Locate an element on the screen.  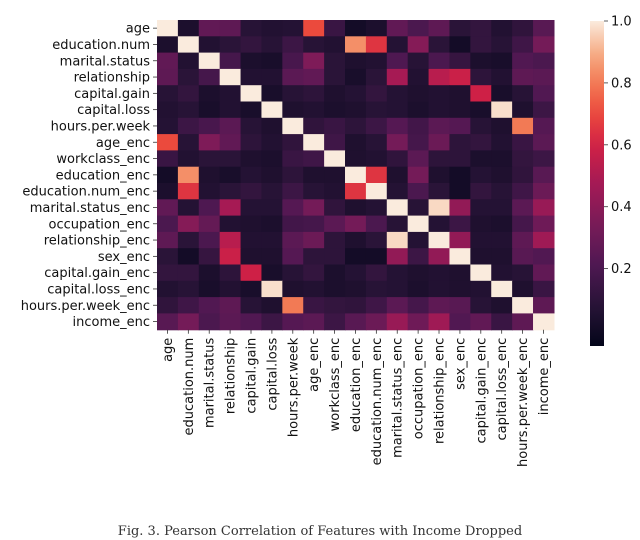
colorbar-gradient is located at coordinates (597, 183).